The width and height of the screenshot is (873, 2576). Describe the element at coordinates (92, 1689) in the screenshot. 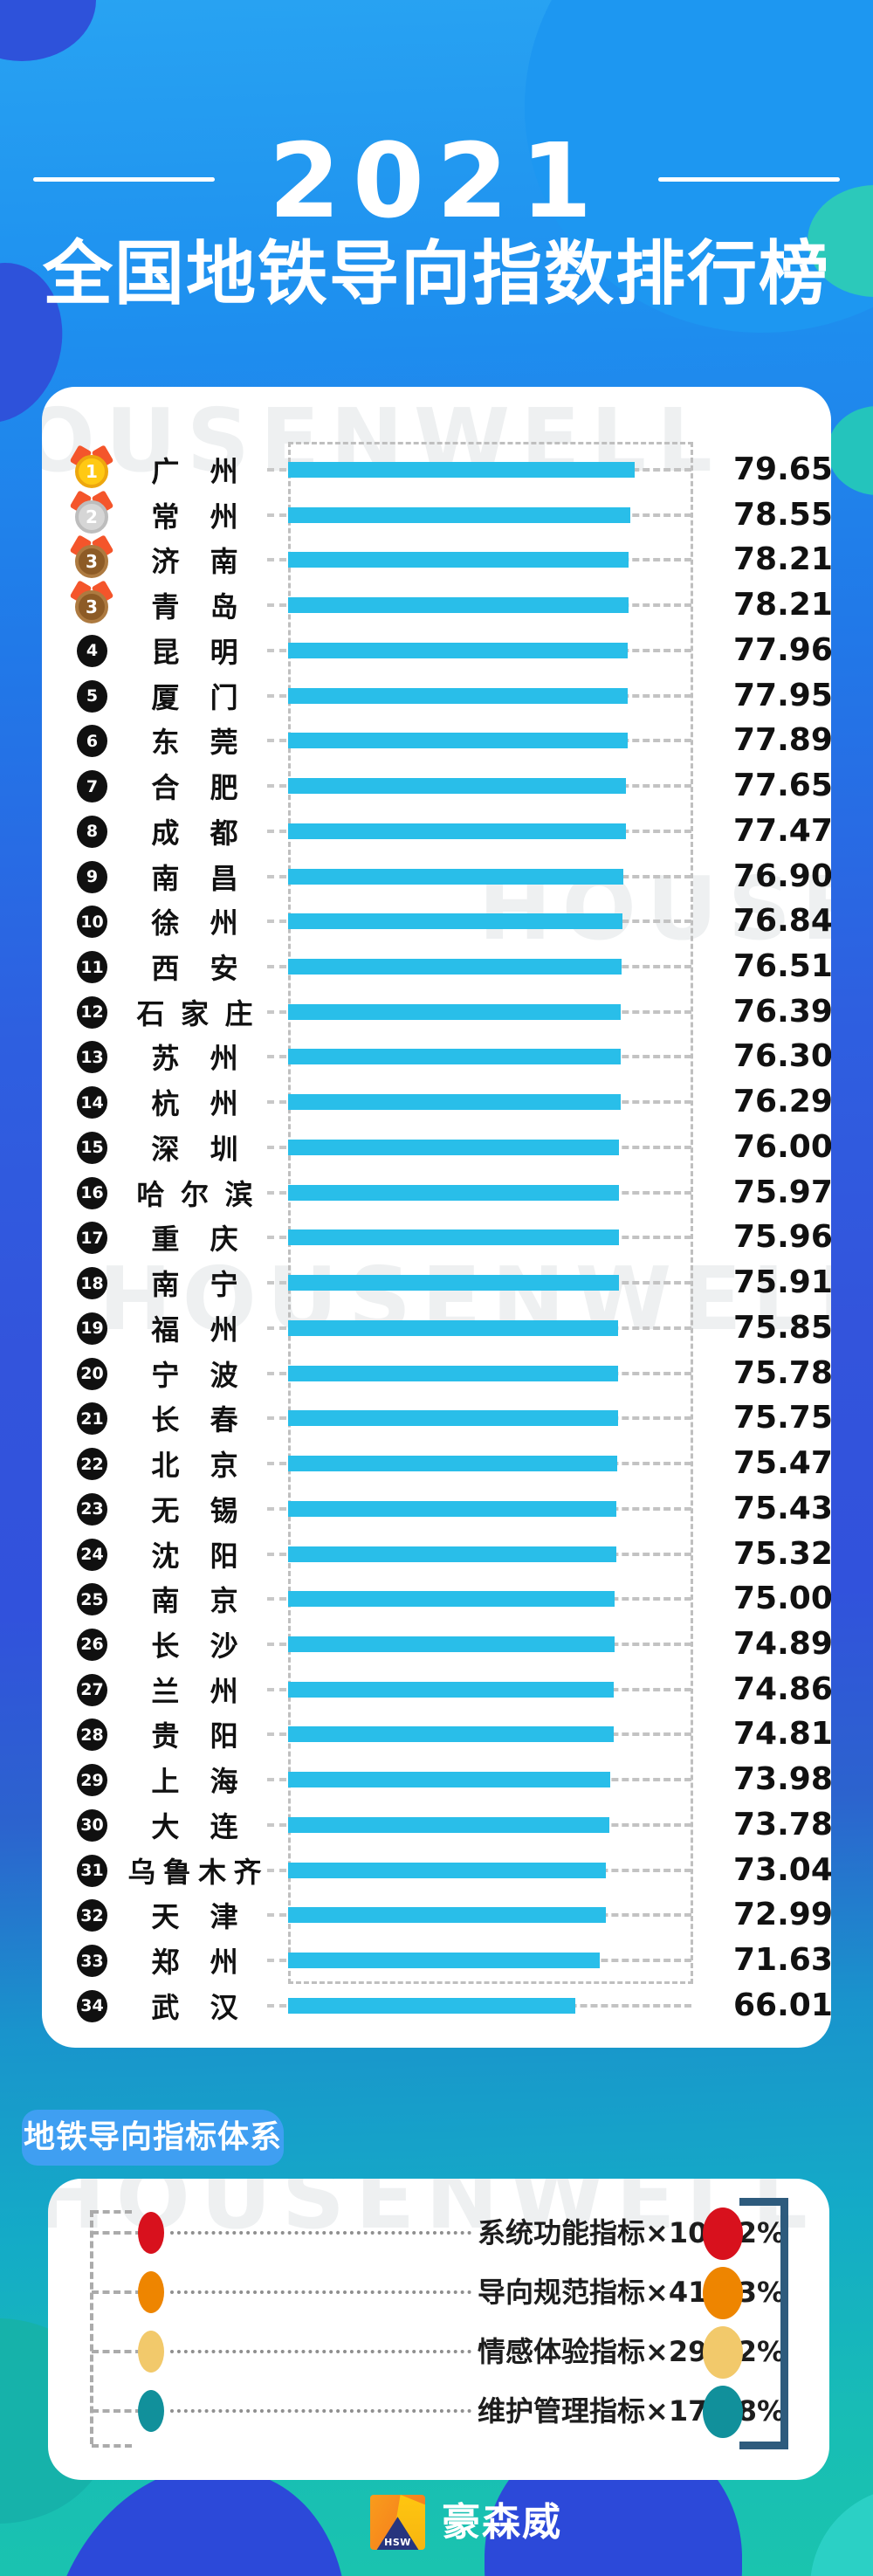

I see `rank-badge: 27` at that location.